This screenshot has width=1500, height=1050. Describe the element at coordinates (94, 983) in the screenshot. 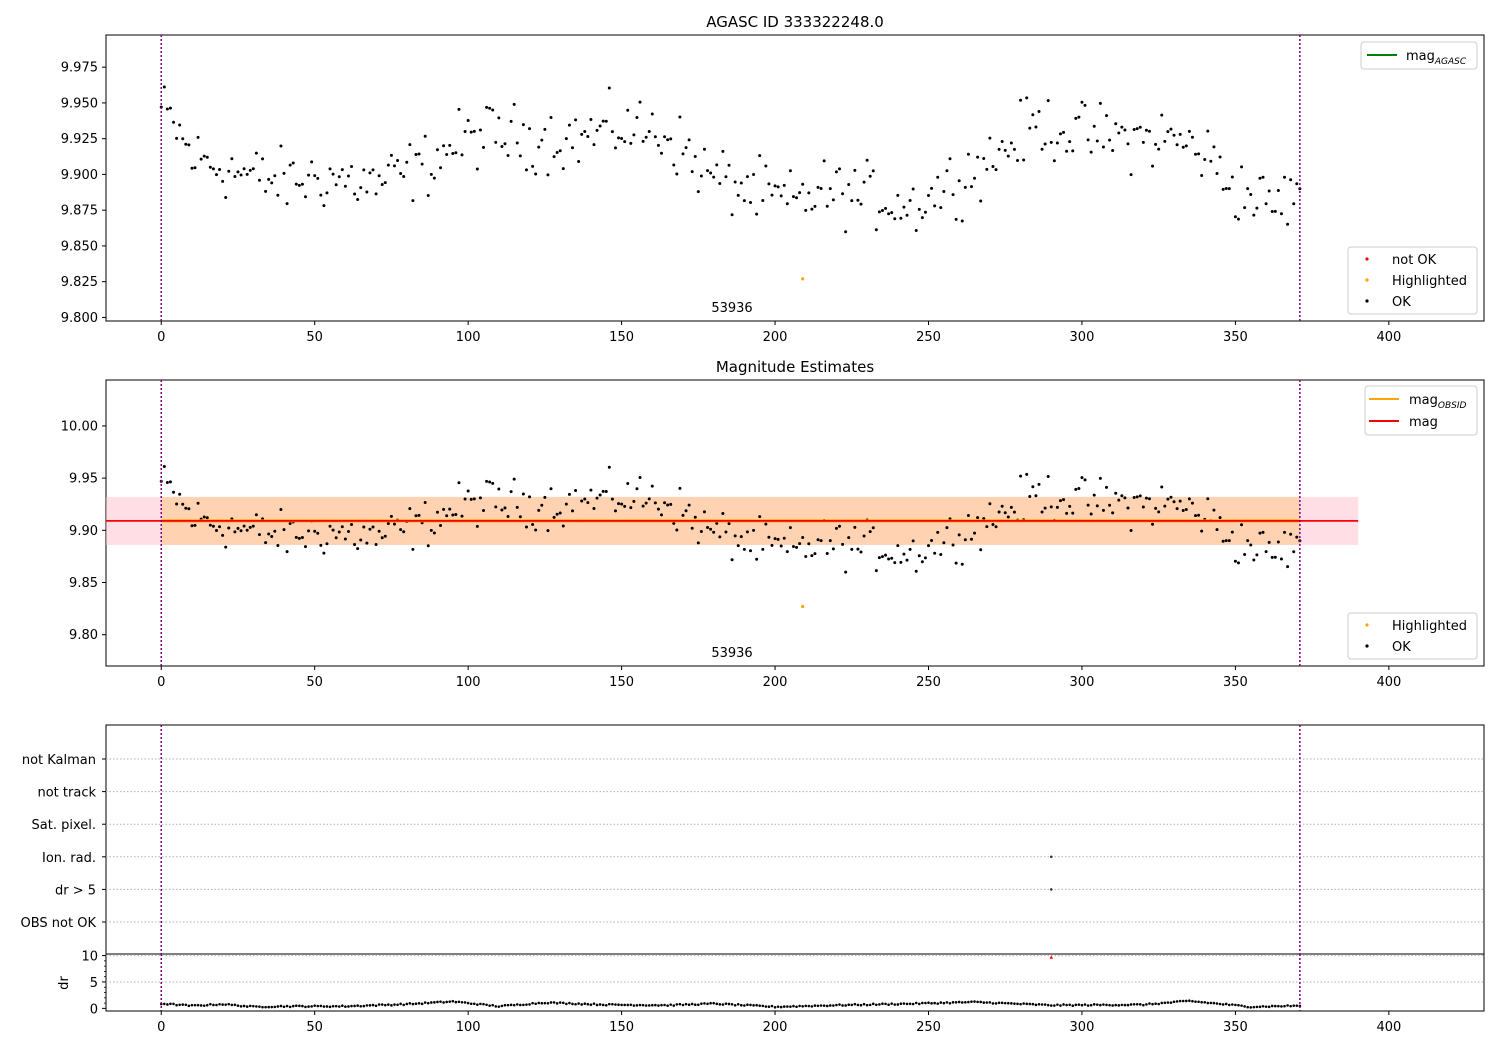

I see `y-tick-label: 5` at that location.